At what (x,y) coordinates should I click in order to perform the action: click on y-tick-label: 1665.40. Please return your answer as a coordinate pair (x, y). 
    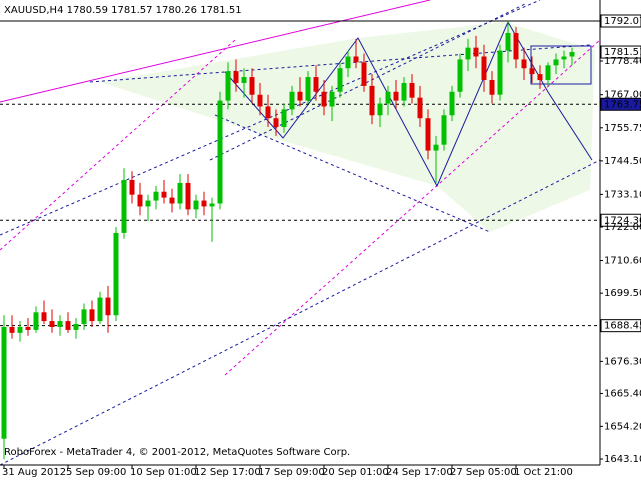
    Looking at the image, I should click on (622, 393).